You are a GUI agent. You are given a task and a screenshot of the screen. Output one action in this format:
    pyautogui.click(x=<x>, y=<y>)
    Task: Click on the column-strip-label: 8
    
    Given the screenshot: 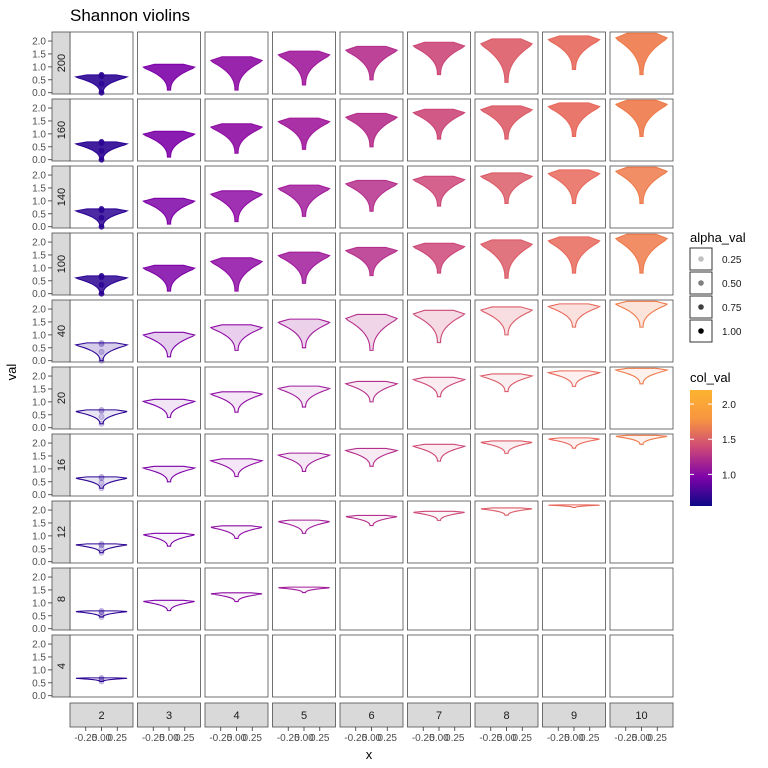 What is the action you would take?
    pyautogui.click(x=506, y=716)
    